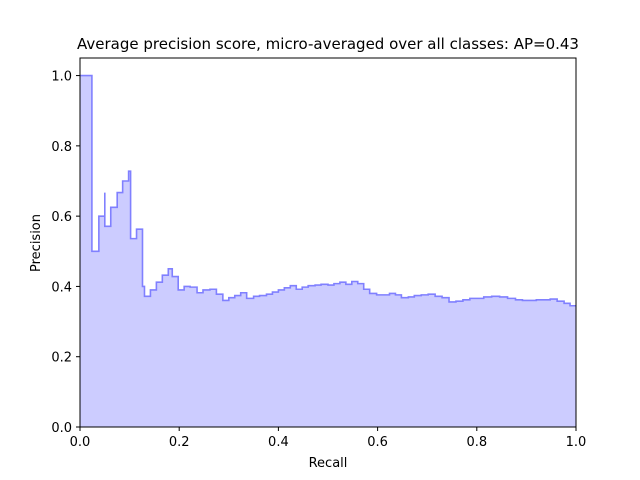  I want to click on y-tick-label: 0.8, so click(61, 147).